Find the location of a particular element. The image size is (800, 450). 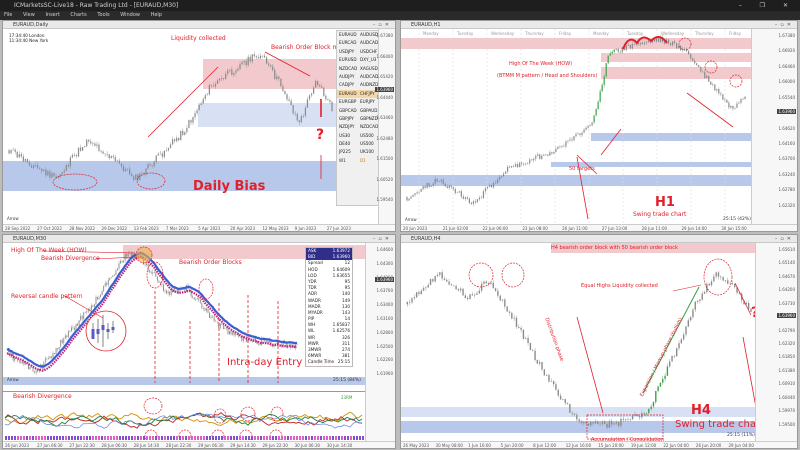

watchlist-row: NZDJPY NZDCAD is located at coordinates (358, 127).